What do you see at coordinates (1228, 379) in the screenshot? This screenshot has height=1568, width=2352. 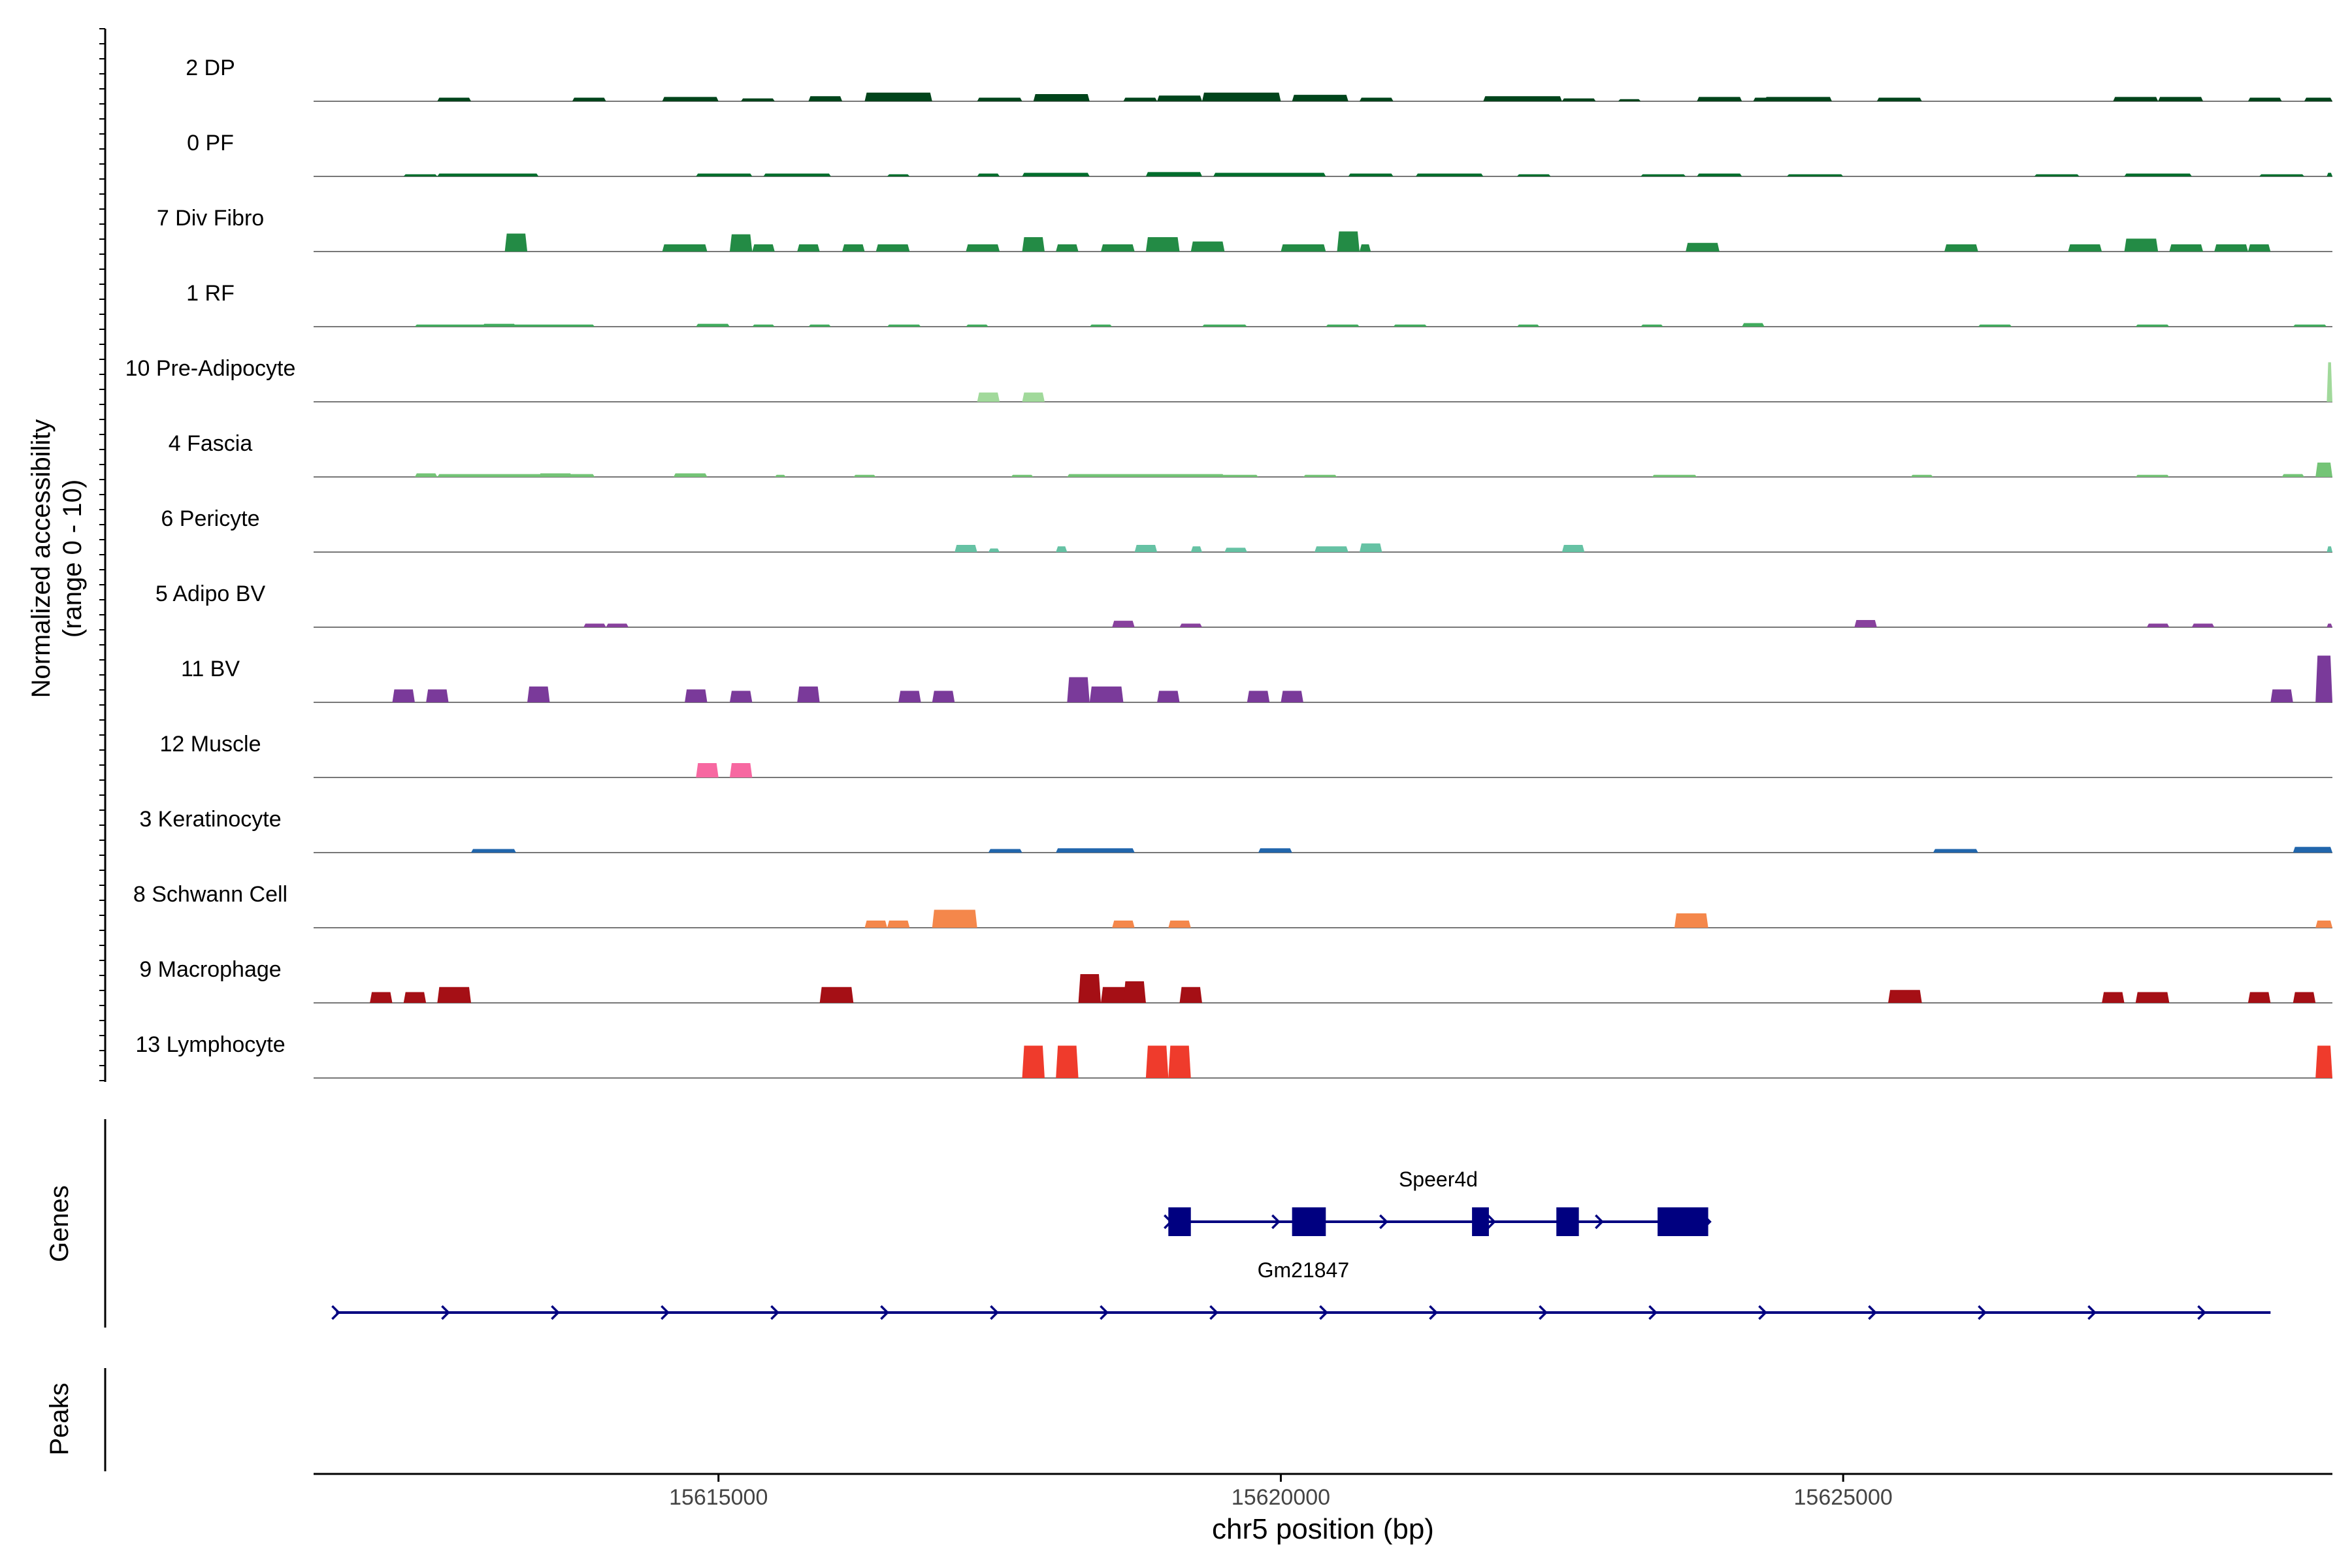 I see `track: 10 Pre-Adipocyte` at bounding box center [1228, 379].